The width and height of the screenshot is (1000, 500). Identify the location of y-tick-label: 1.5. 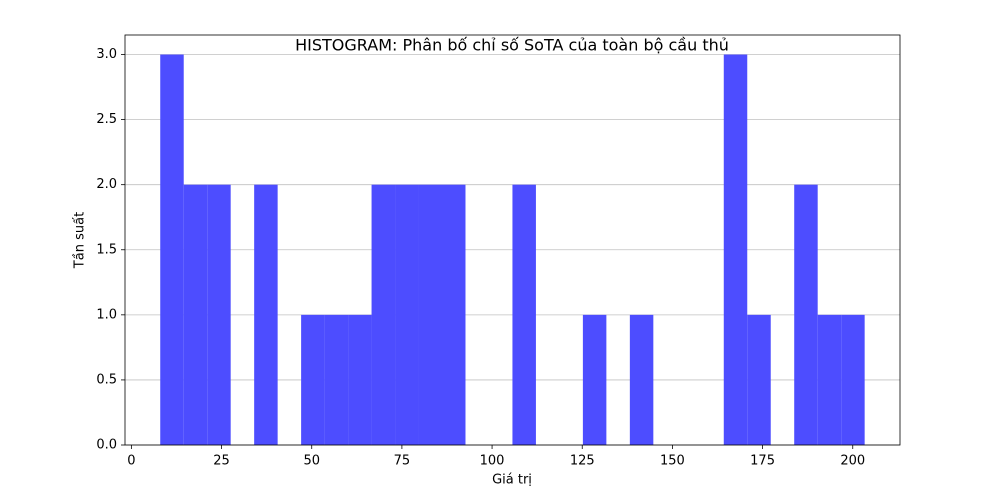
(106, 249).